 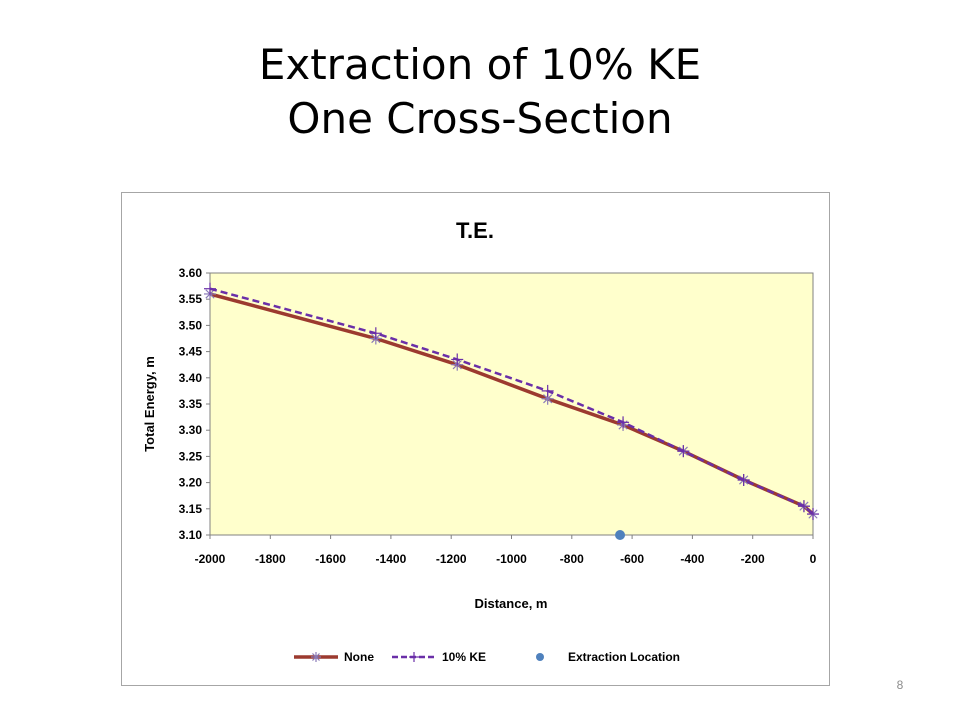 What do you see at coordinates (191, 352) in the screenshot?
I see `y-tick-label: 3.45` at bounding box center [191, 352].